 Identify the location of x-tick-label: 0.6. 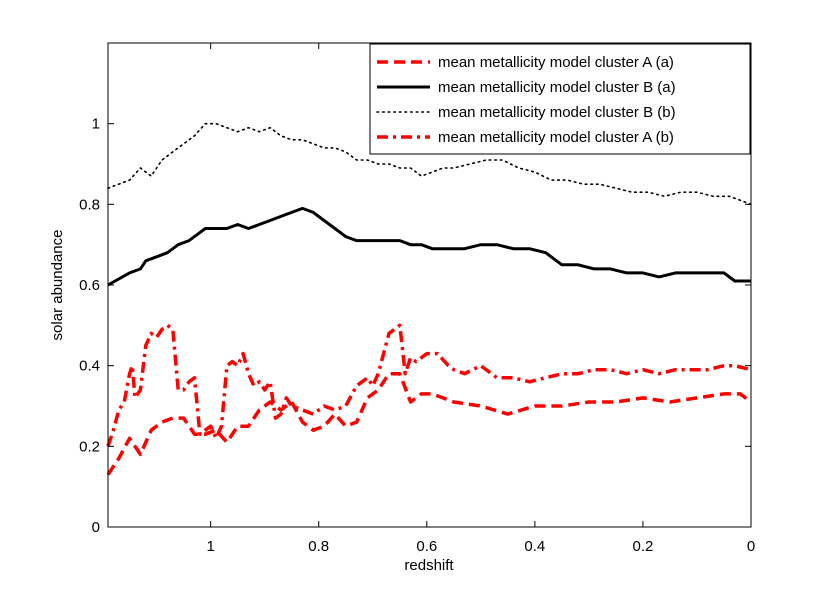
(426, 546).